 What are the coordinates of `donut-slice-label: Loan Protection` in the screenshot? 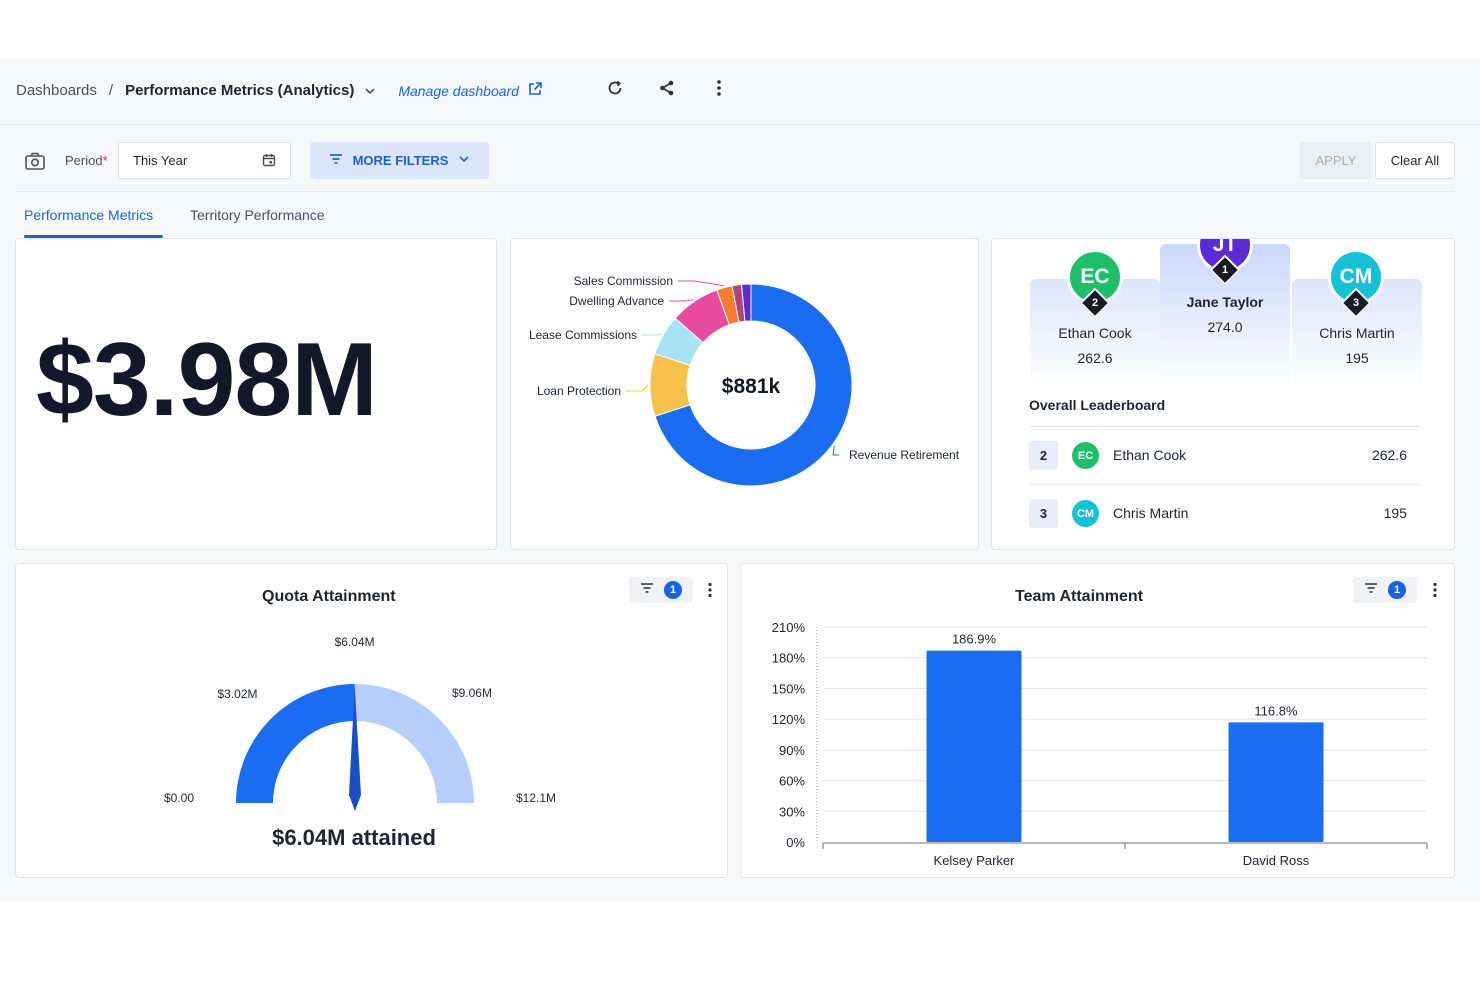 It's located at (579, 391).